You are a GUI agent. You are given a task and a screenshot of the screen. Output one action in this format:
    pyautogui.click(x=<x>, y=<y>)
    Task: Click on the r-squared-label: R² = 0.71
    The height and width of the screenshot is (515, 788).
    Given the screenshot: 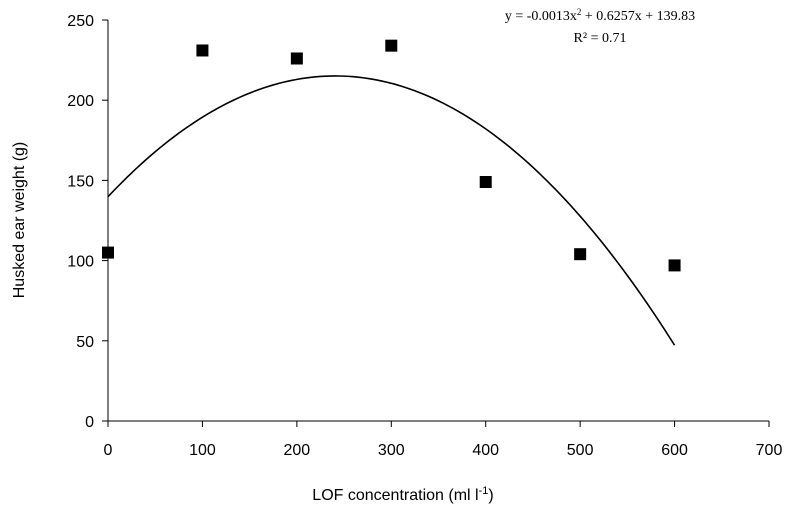 What is the action you would take?
    pyautogui.click(x=600, y=38)
    